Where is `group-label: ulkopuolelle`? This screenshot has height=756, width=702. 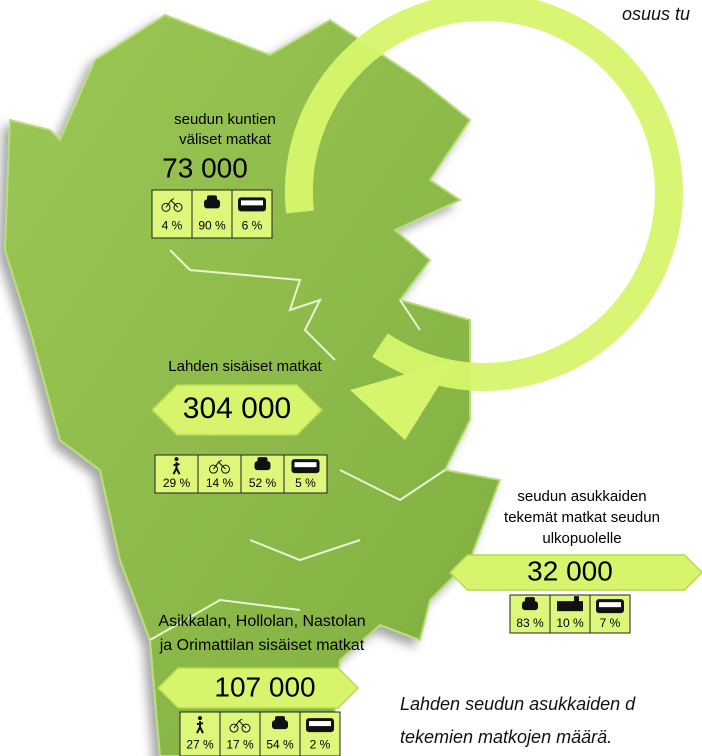 group-label: ulkopuolelle is located at coordinates (581, 538).